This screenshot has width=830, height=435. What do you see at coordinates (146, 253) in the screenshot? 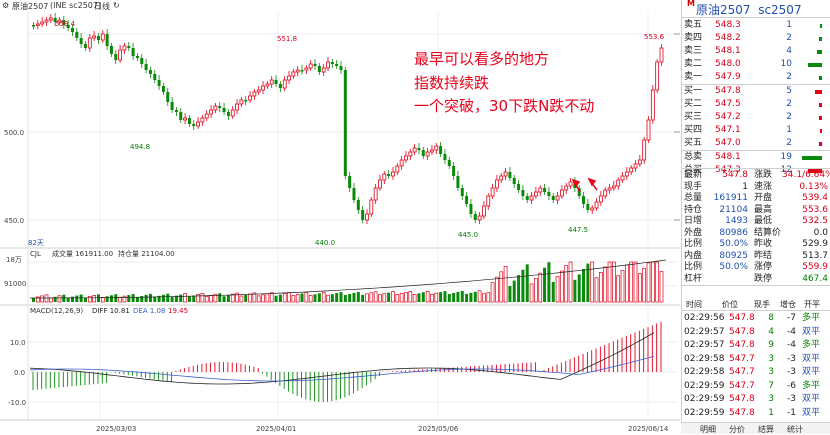
I see `volume-legend-oi: 持仓量 21104.00` at bounding box center [146, 253].